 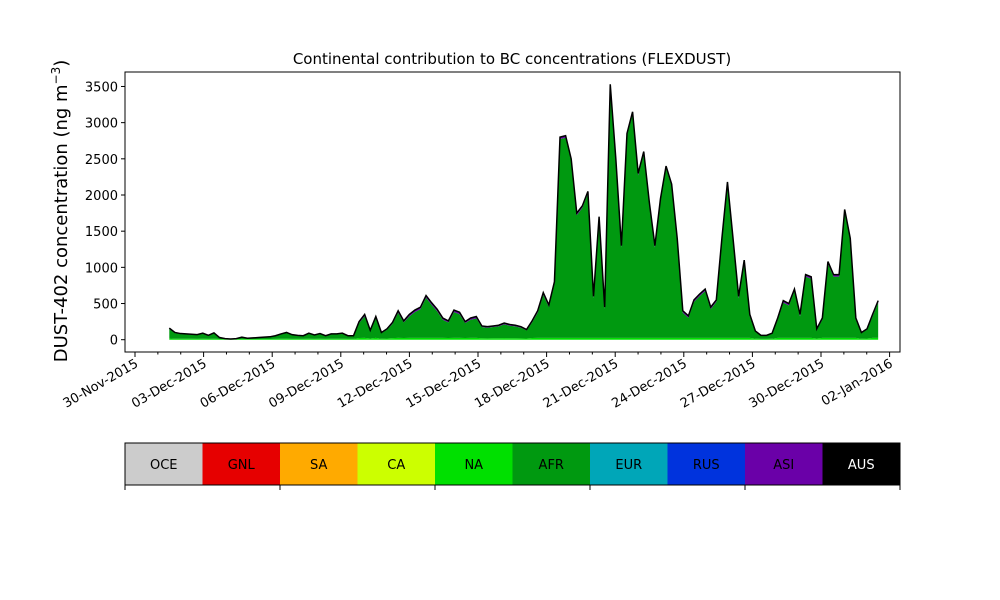 I want to click on area-series-na, so click(x=524, y=338).